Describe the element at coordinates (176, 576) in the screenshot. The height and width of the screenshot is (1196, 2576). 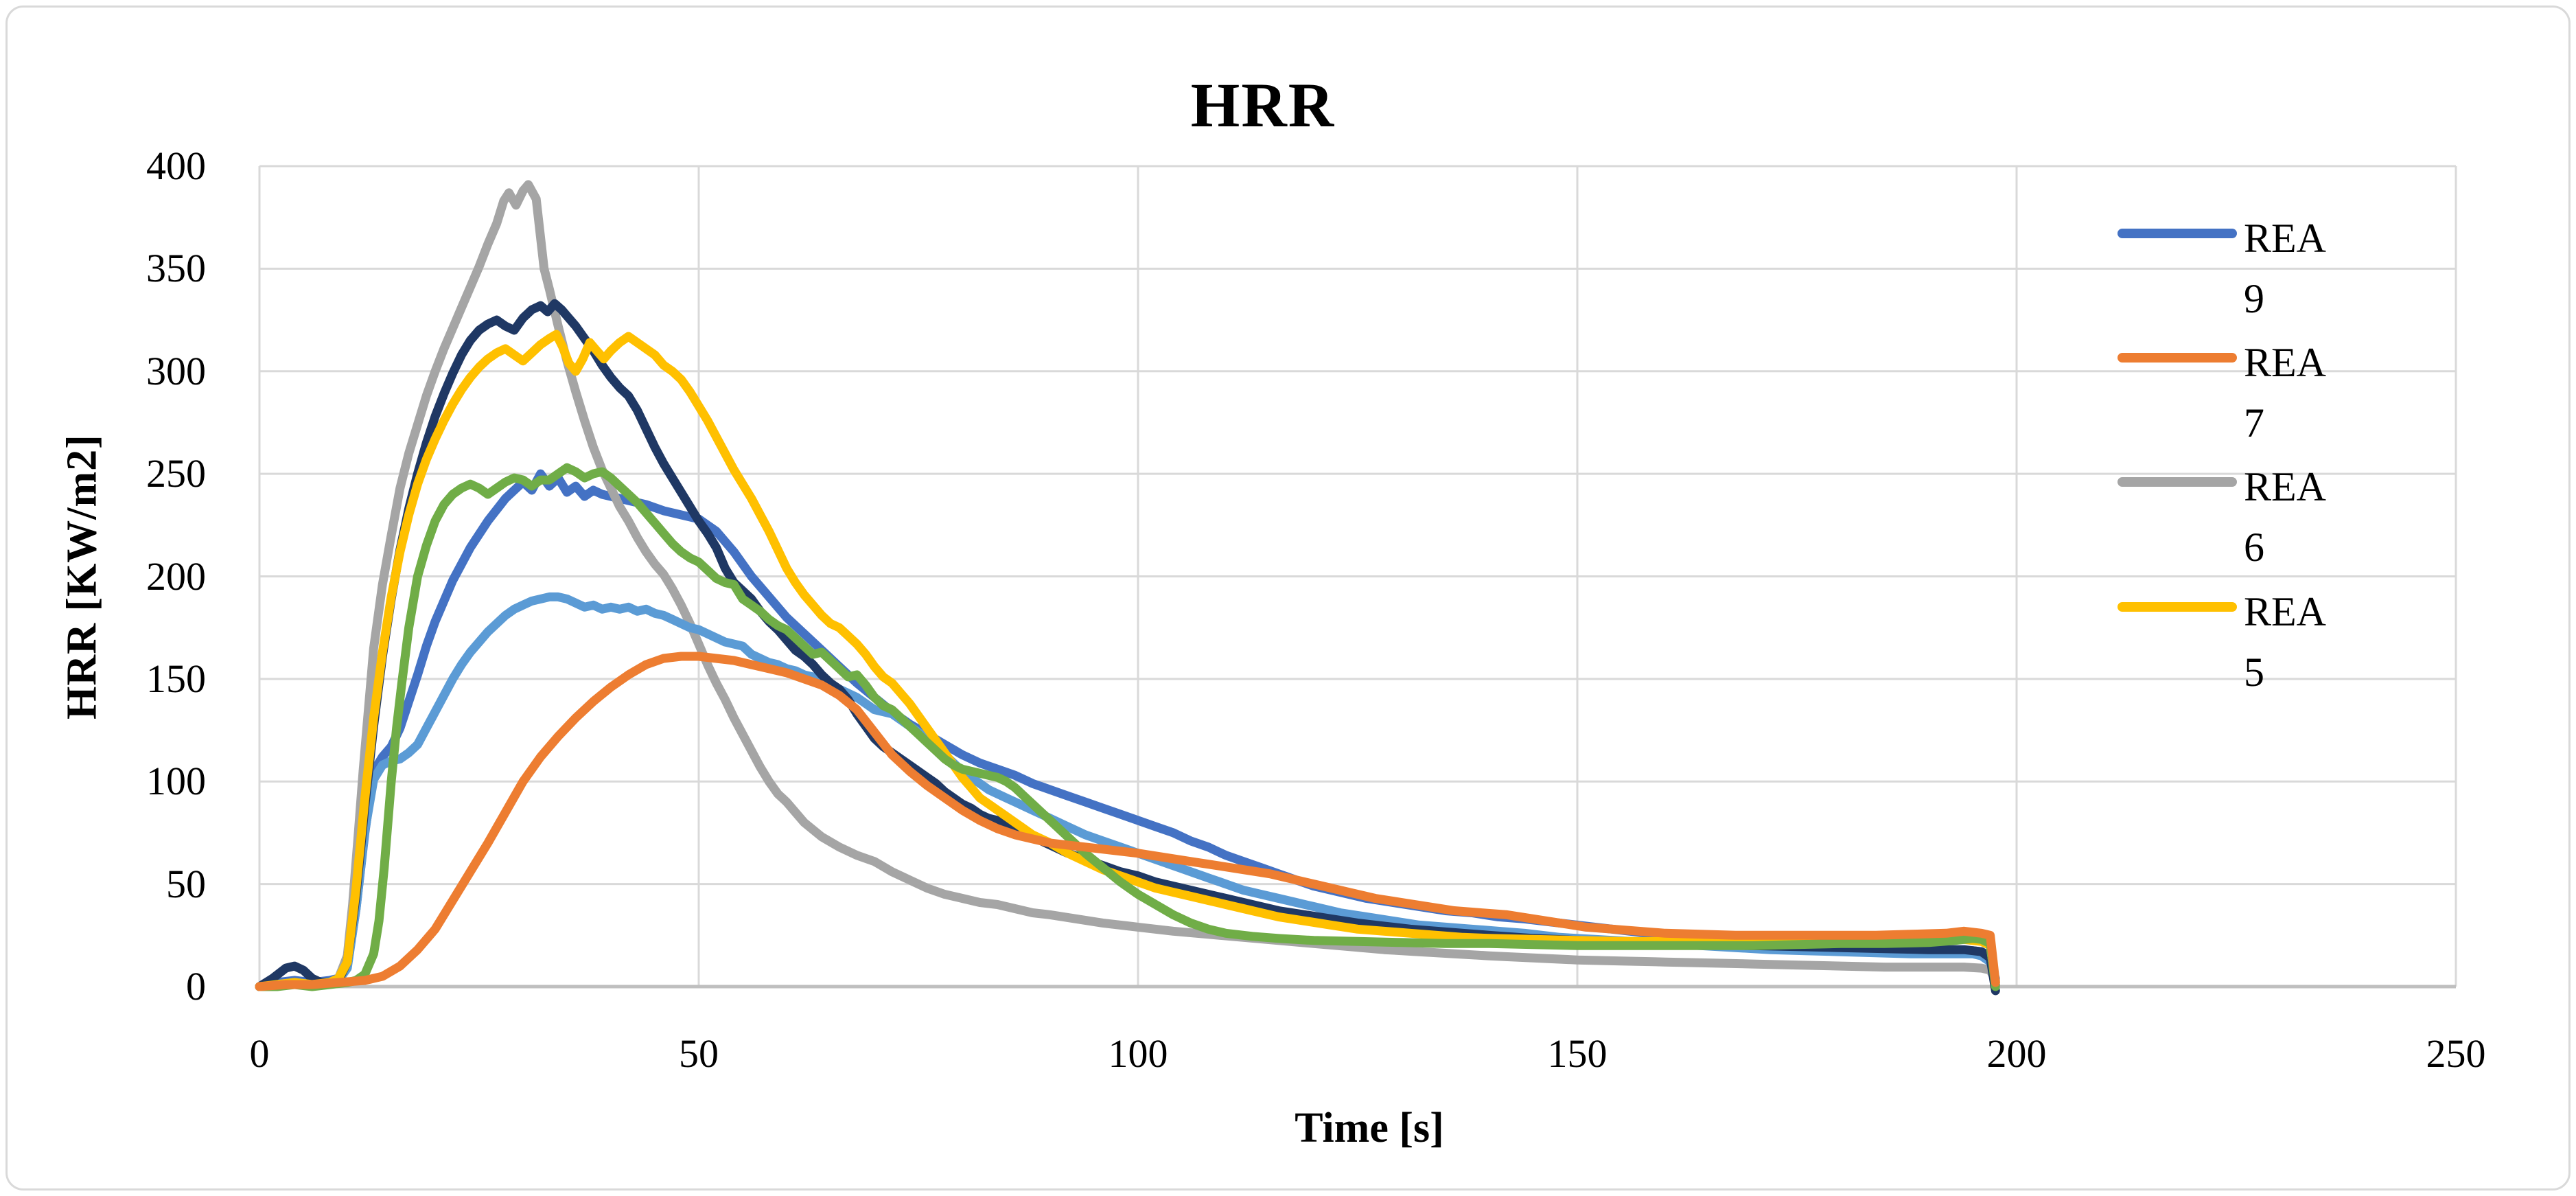
I see `y-tick-label-200: 200` at that location.